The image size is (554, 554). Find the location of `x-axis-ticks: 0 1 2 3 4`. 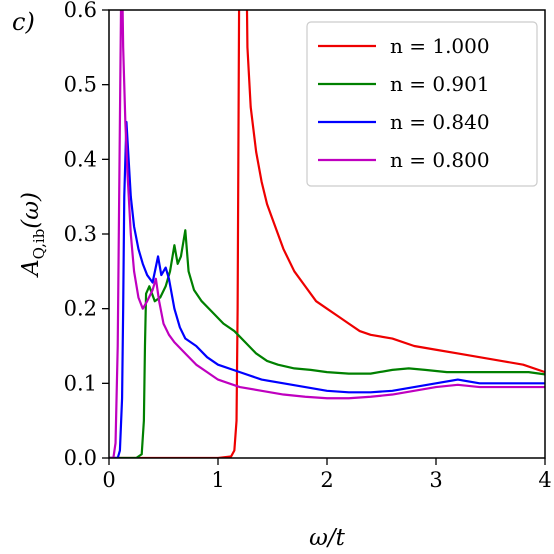

x-axis-ticks: 0 1 2 3 4 is located at coordinates (327, 475).